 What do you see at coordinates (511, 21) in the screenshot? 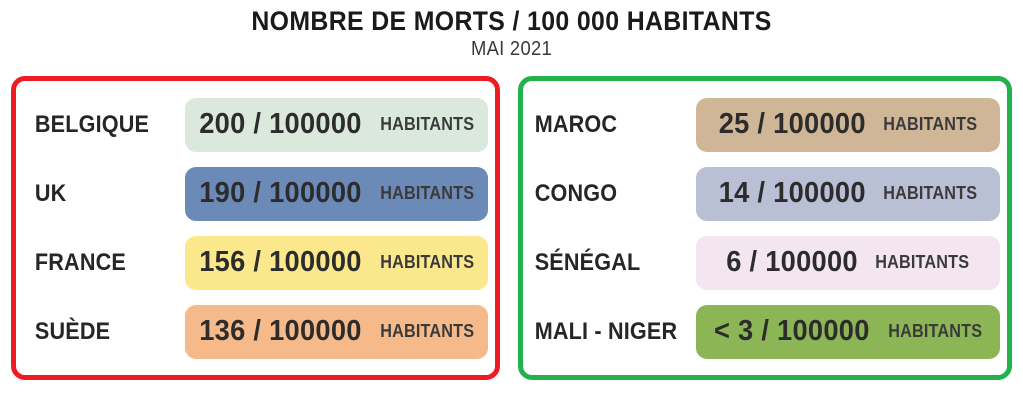
I see `page-title: NOMBRE DE MORTS / 100 000 HABITANTS` at bounding box center [511, 21].